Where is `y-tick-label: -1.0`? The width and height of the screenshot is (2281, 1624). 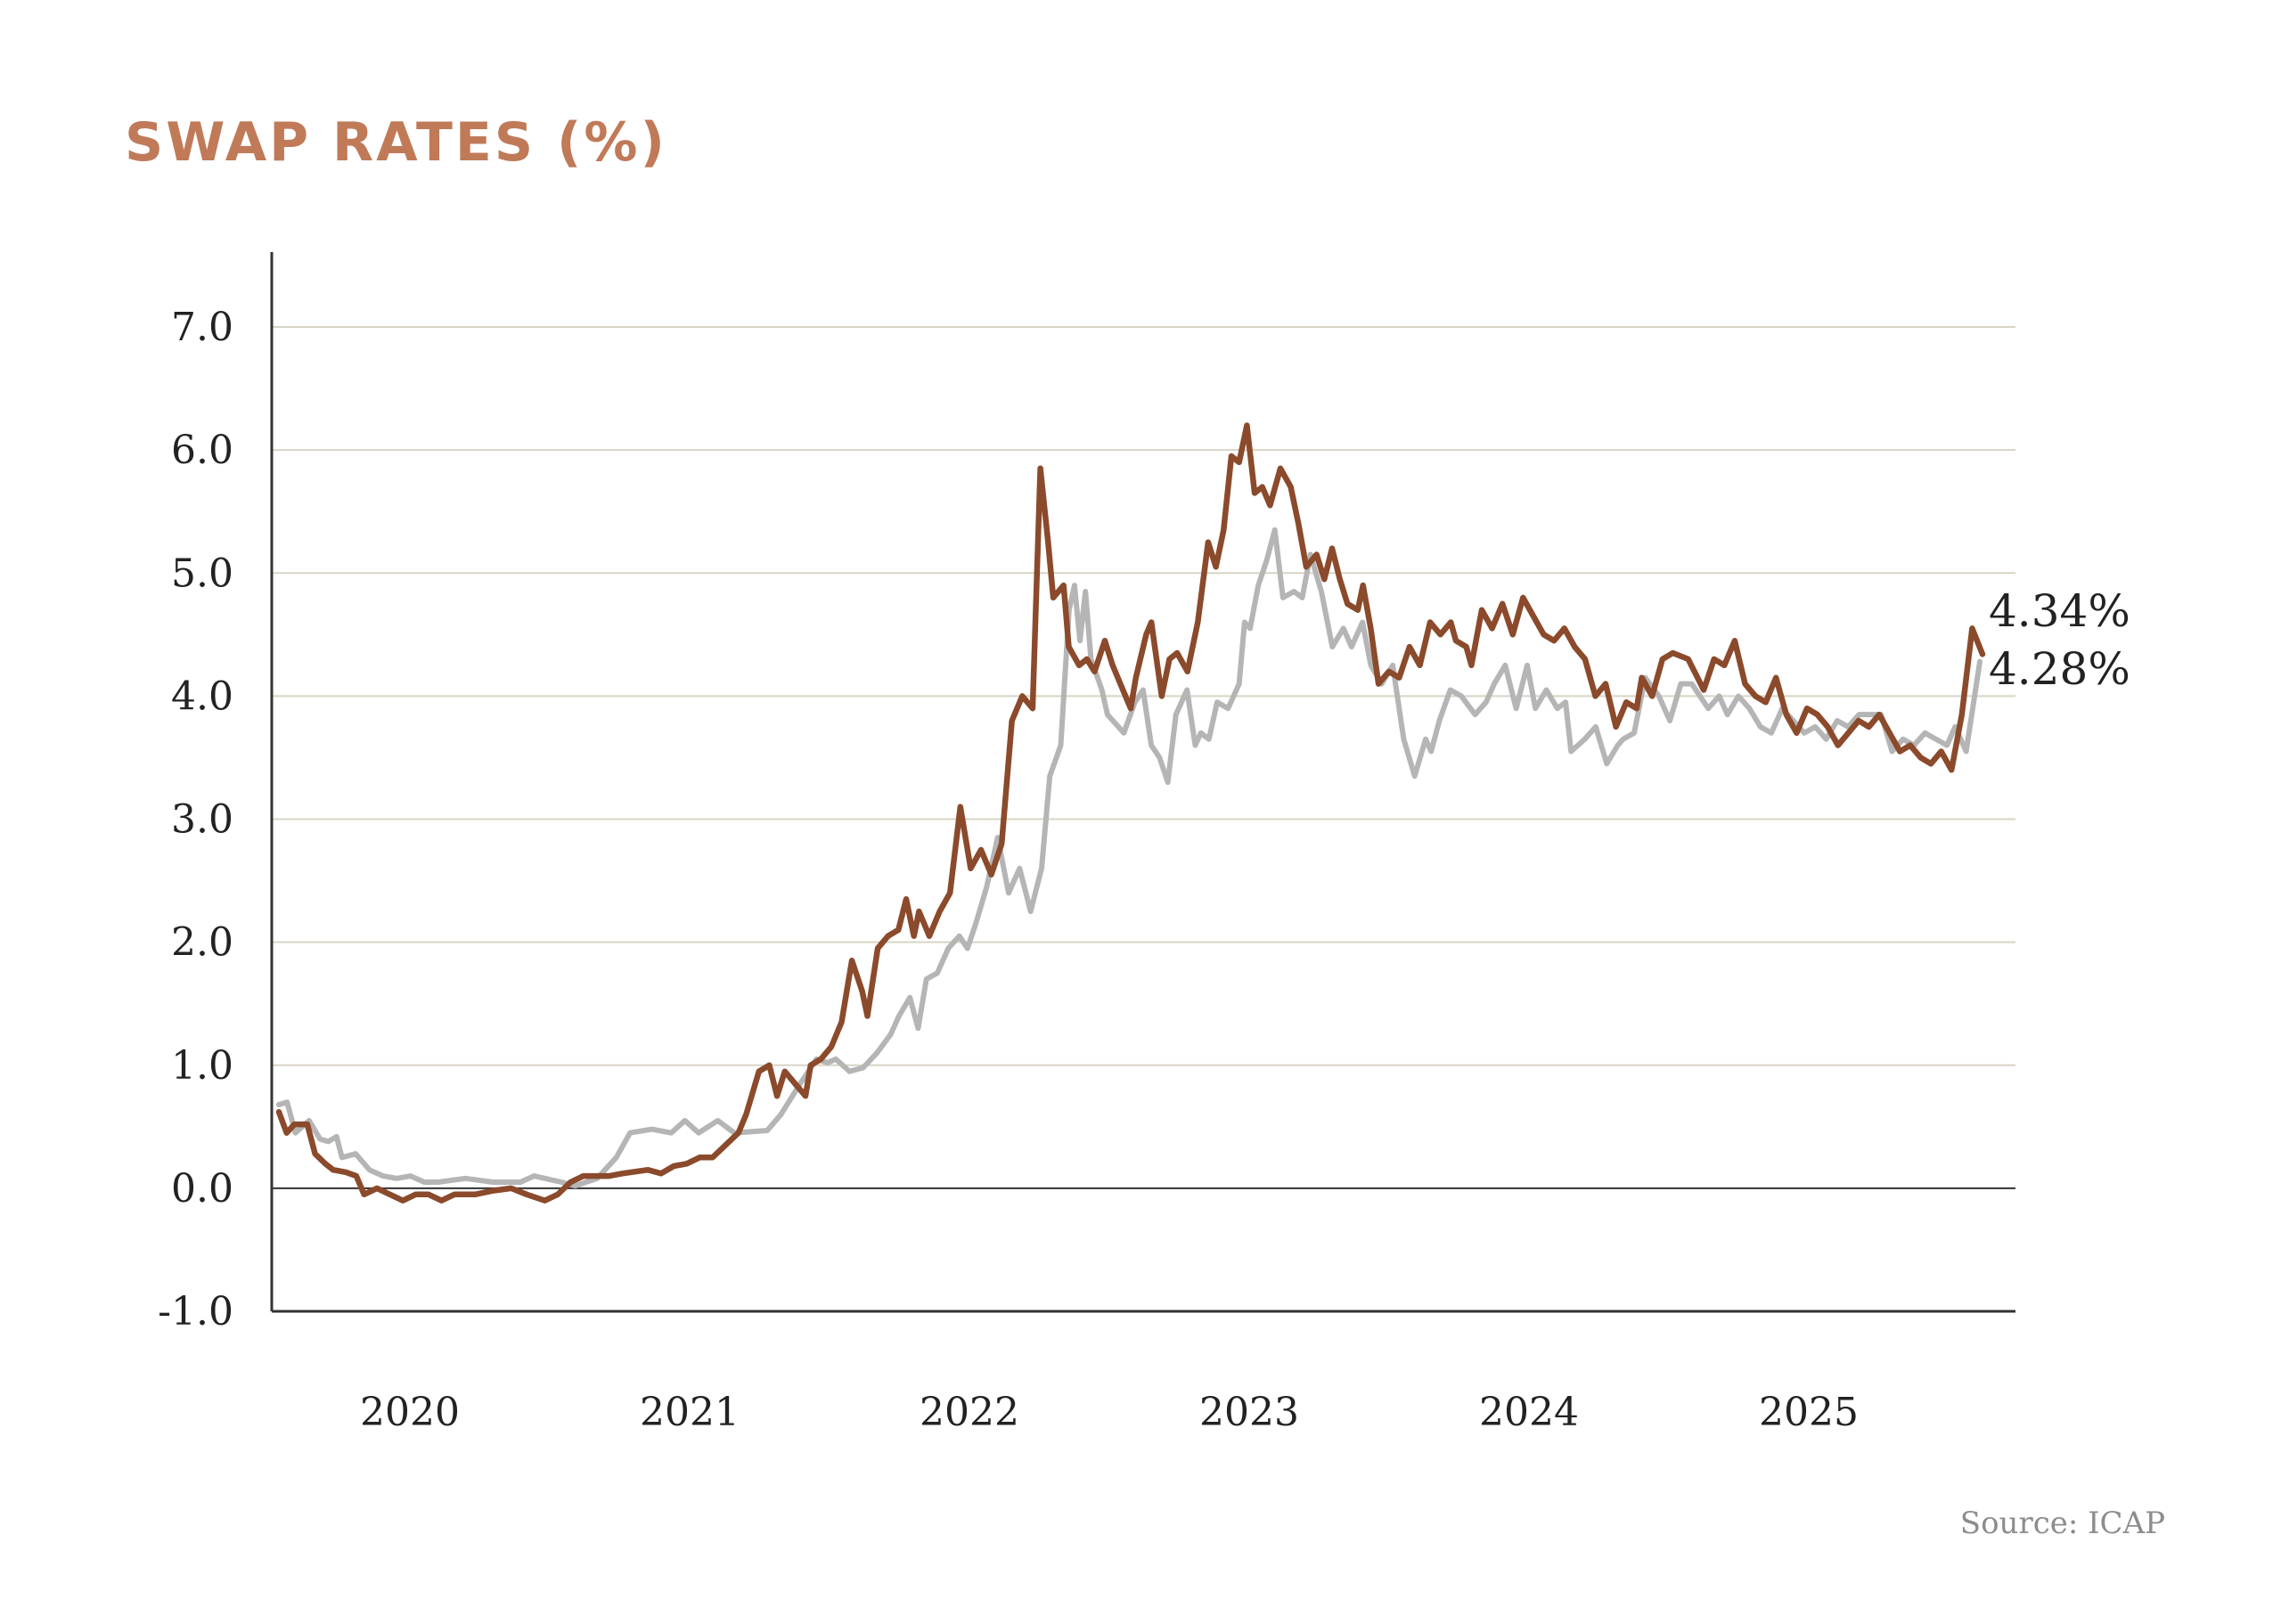 y-tick-label: -1.0 is located at coordinates (195, 1311).